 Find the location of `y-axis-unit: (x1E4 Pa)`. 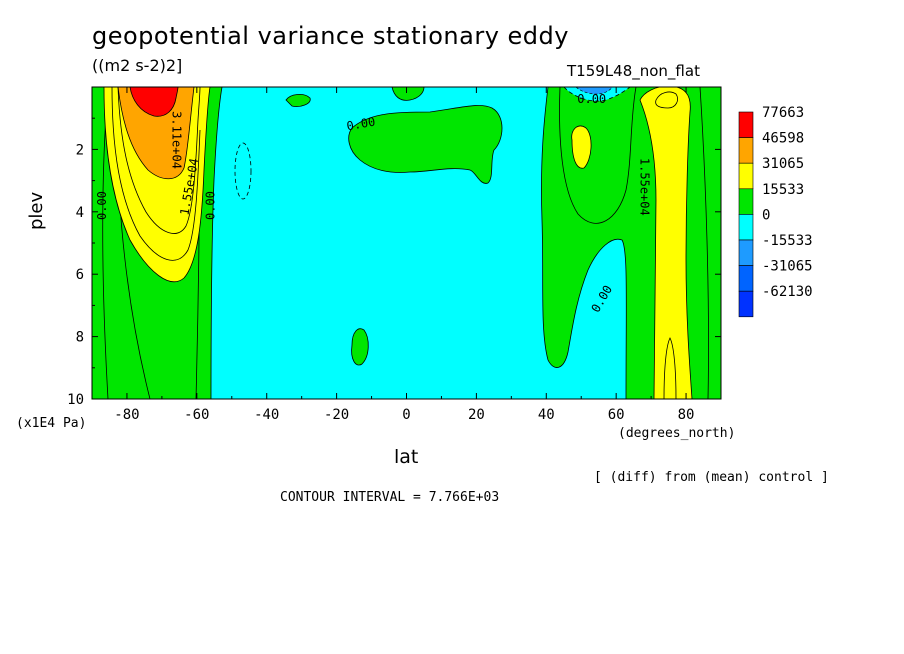

y-axis-unit: (x1E4 Pa) is located at coordinates (51, 423).